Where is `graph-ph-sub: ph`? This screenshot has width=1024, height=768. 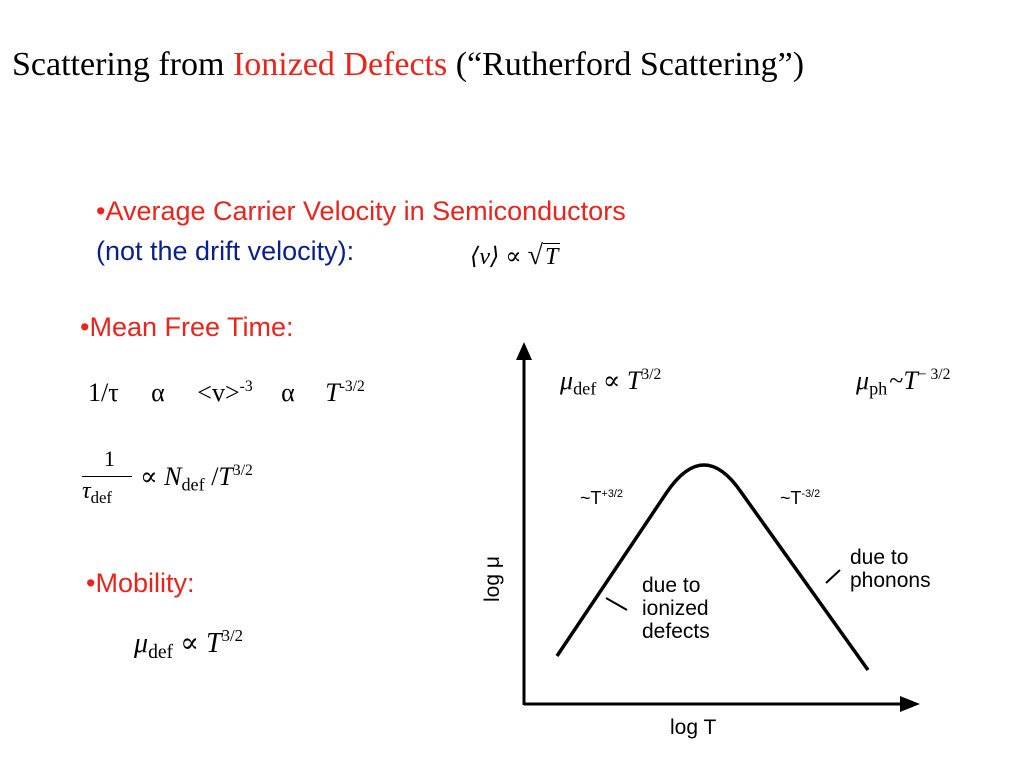 graph-ph-sub: ph is located at coordinates (878, 388).